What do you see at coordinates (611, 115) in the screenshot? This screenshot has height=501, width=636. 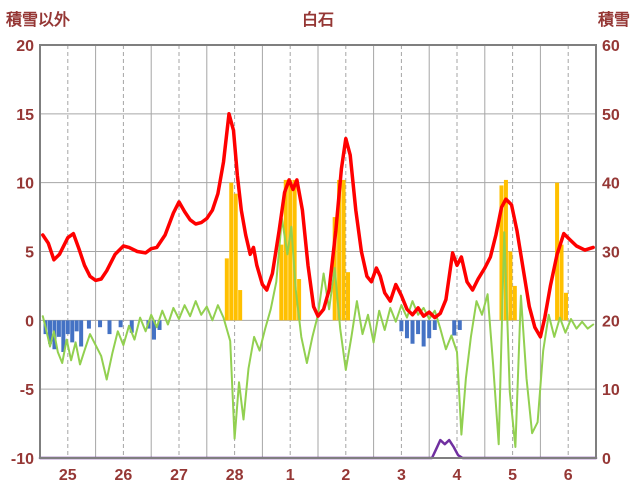 I see `svg-text: 50` at bounding box center [611, 115].